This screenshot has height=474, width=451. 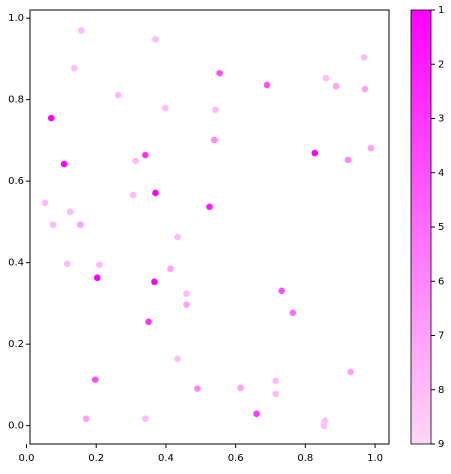 What do you see at coordinates (166, 458) in the screenshot?
I see `x-tick-label: 0.4` at bounding box center [166, 458].